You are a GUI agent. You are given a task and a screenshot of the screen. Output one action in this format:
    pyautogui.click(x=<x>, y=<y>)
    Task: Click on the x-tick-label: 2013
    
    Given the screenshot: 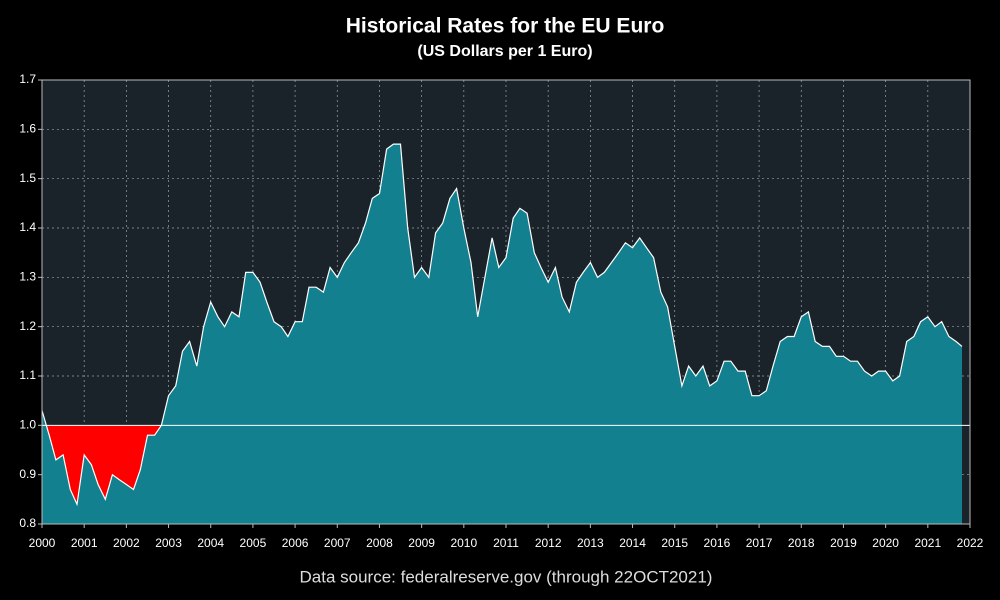 What is the action you would take?
    pyautogui.click(x=590, y=543)
    